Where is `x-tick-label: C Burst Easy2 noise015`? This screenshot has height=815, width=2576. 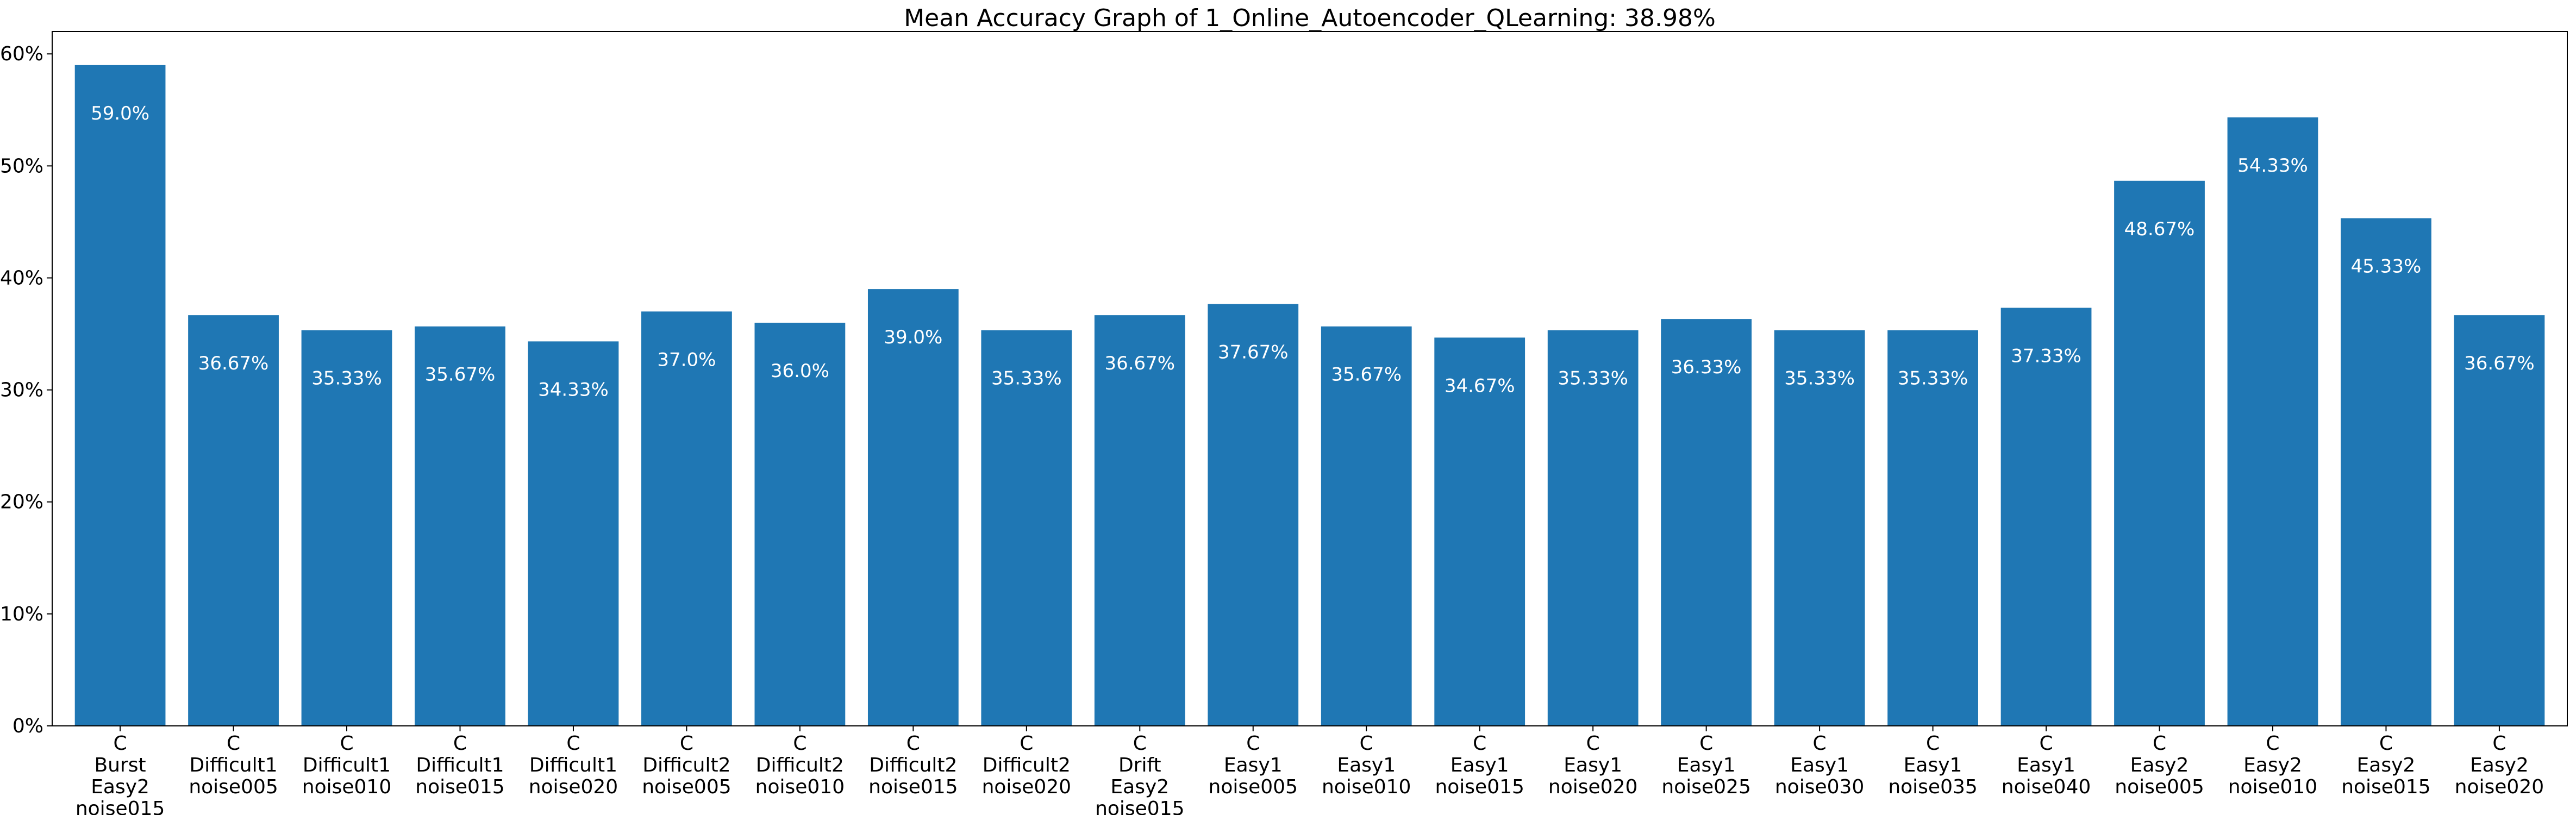
x-tick-label: C Burst Easy2 noise015 is located at coordinates (120, 773).